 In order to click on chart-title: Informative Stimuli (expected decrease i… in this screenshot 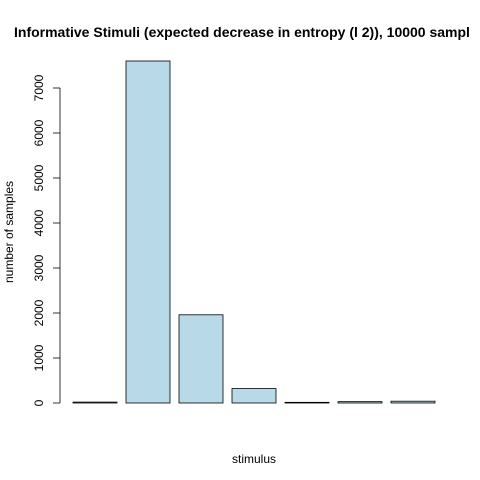, I will do `click(242, 32)`.